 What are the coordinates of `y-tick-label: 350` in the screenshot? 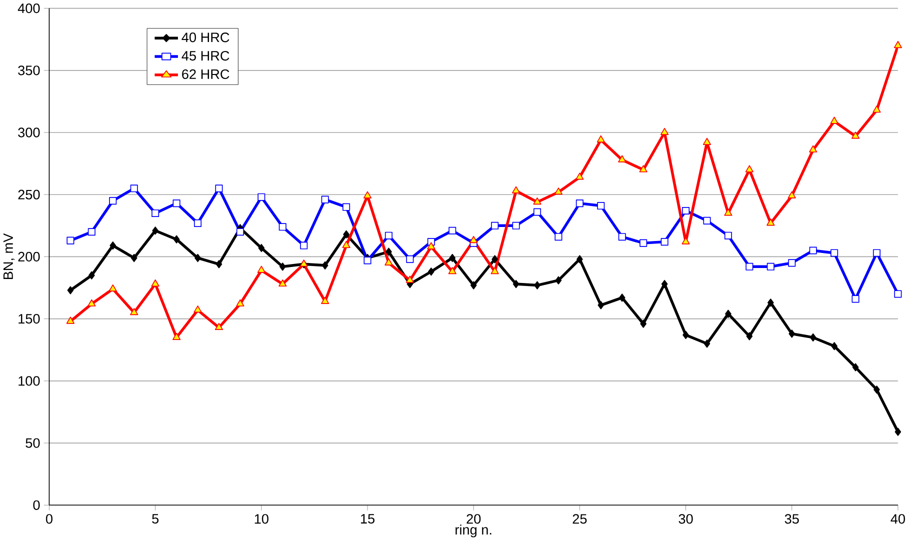 It's located at (29, 71).